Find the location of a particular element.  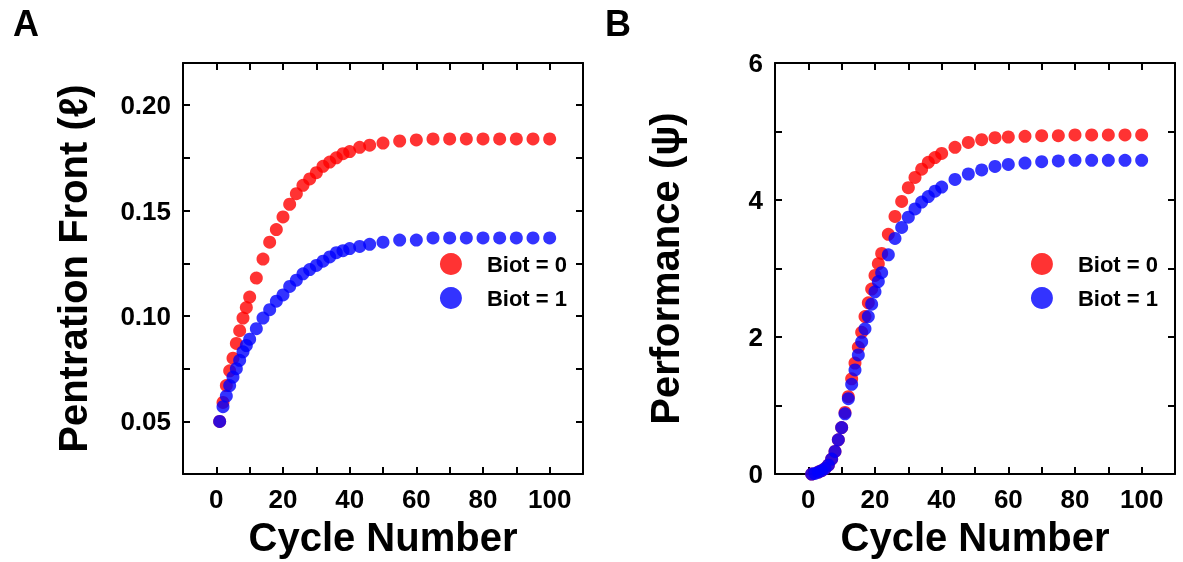

y-tick-label: 0.15 is located at coordinates (145, 210).